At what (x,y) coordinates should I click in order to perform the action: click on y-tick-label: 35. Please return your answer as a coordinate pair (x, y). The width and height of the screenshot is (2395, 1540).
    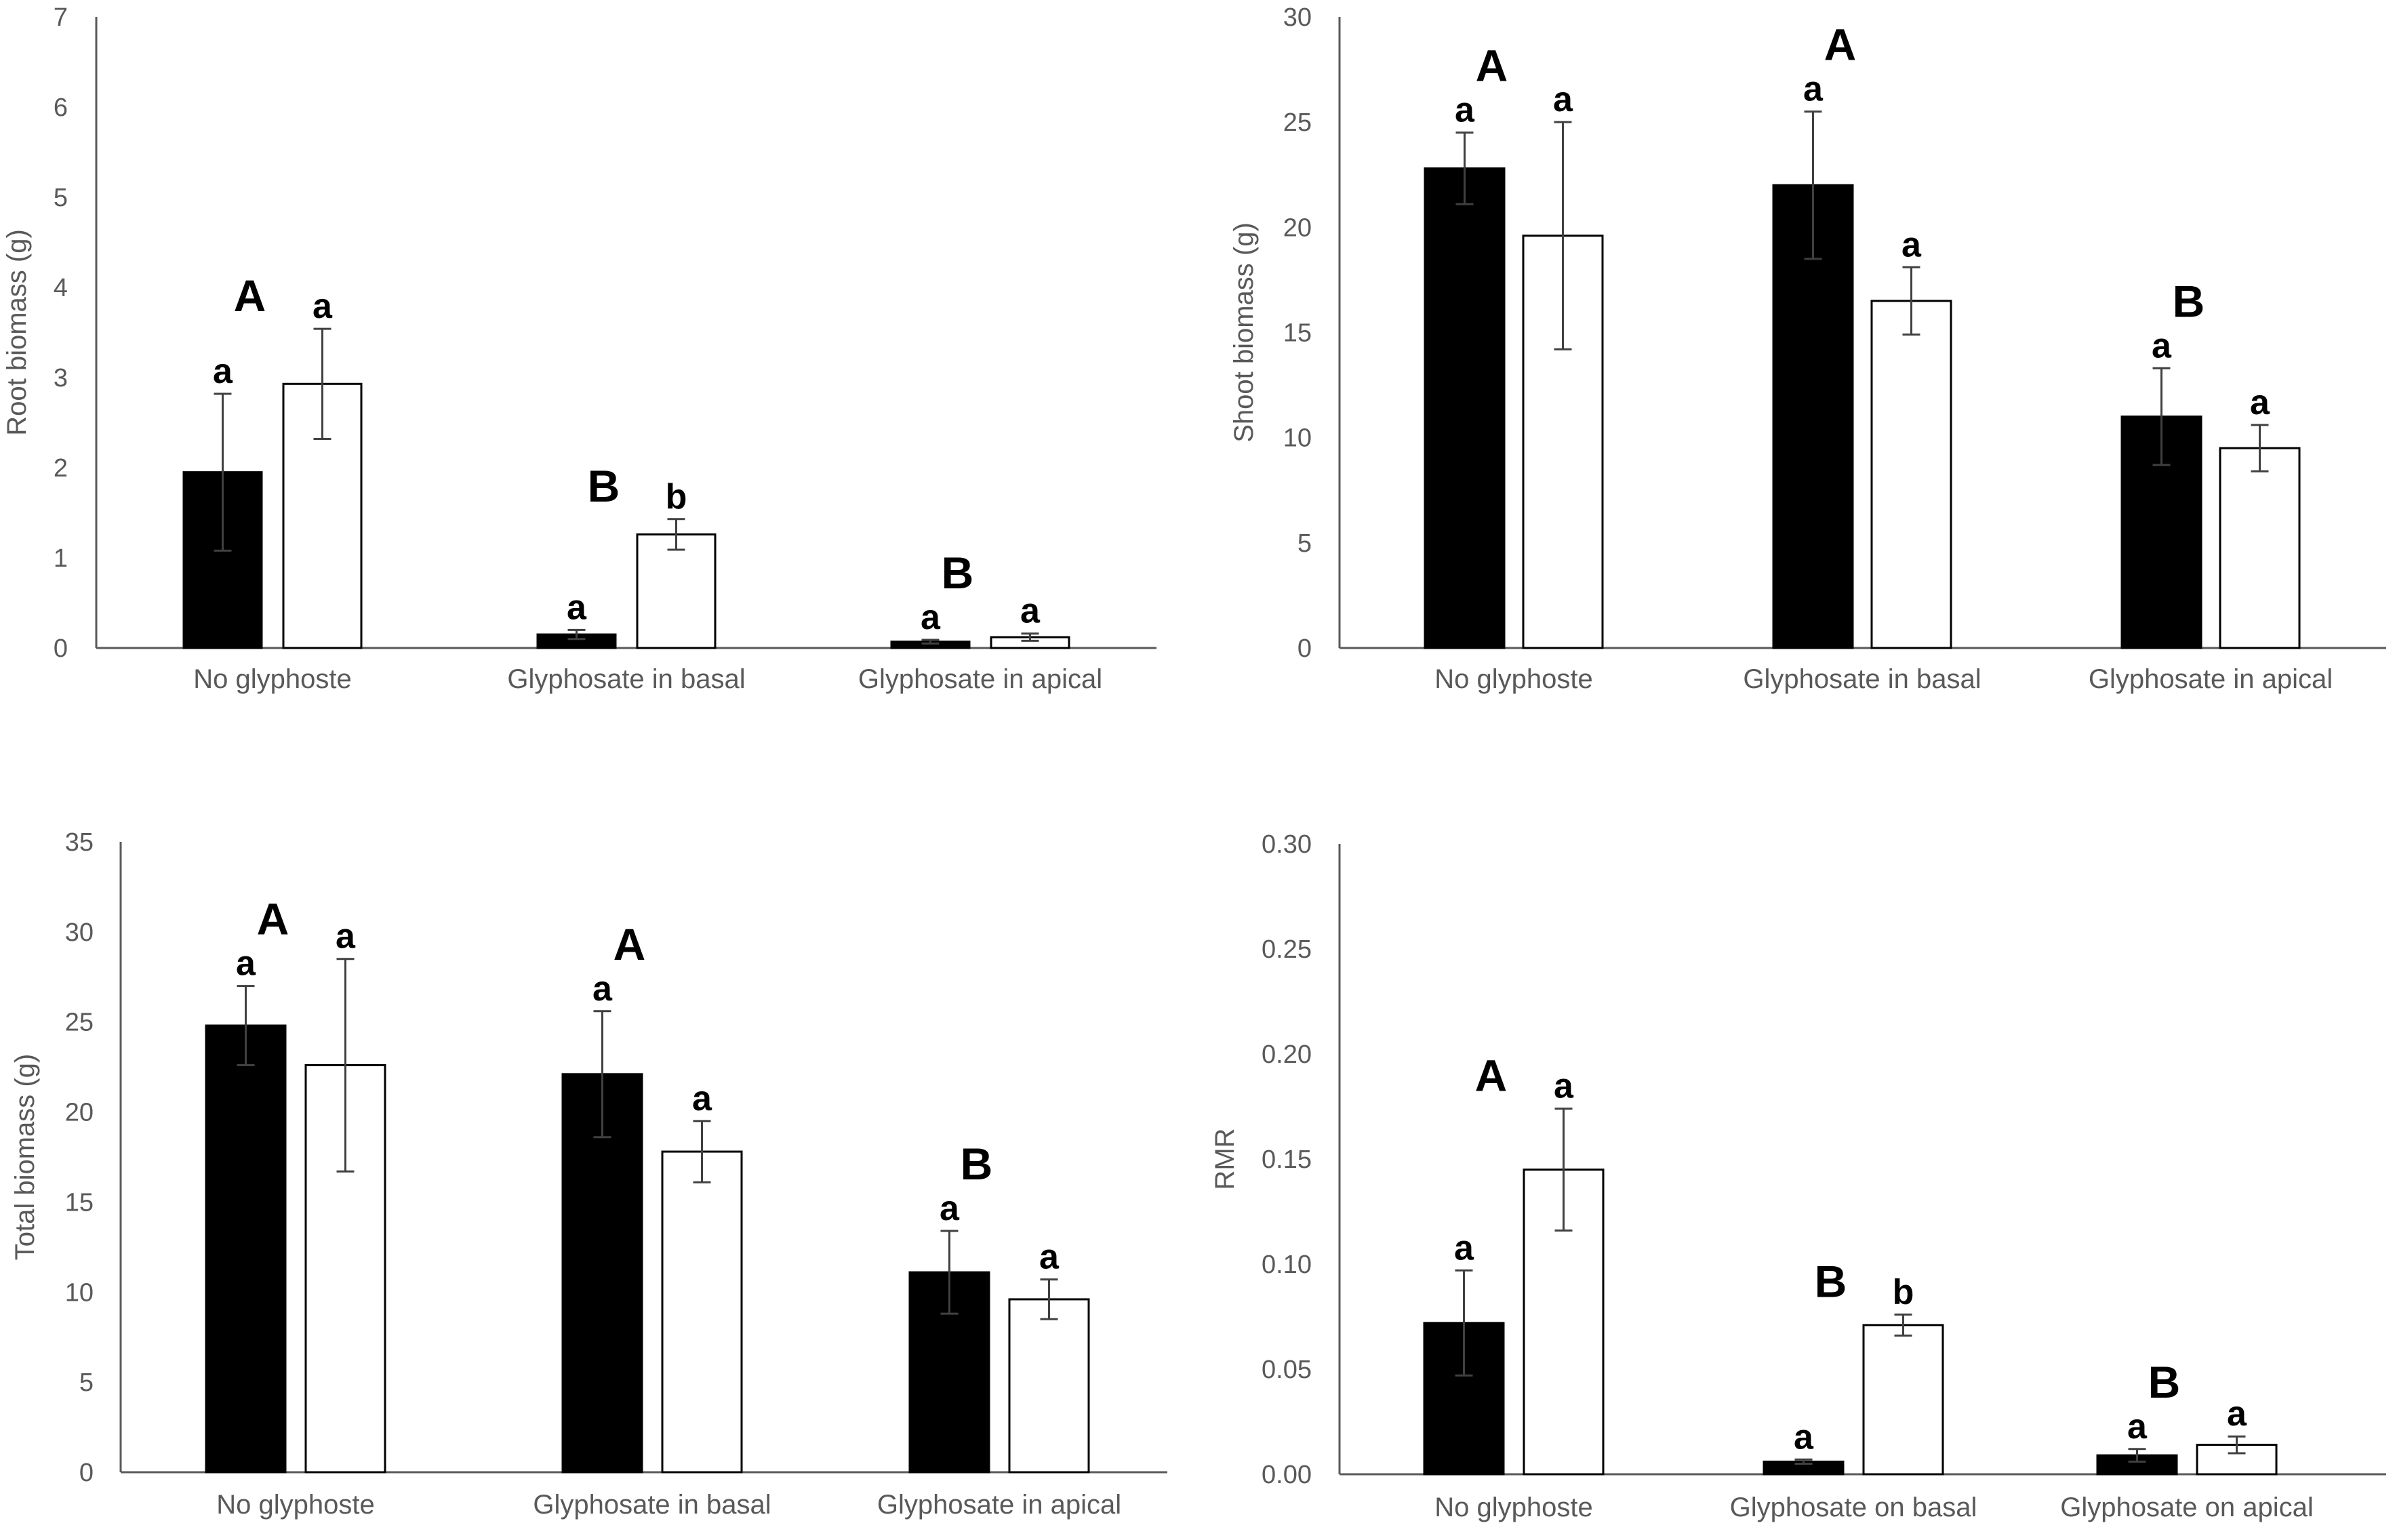
    Looking at the image, I should click on (79, 843).